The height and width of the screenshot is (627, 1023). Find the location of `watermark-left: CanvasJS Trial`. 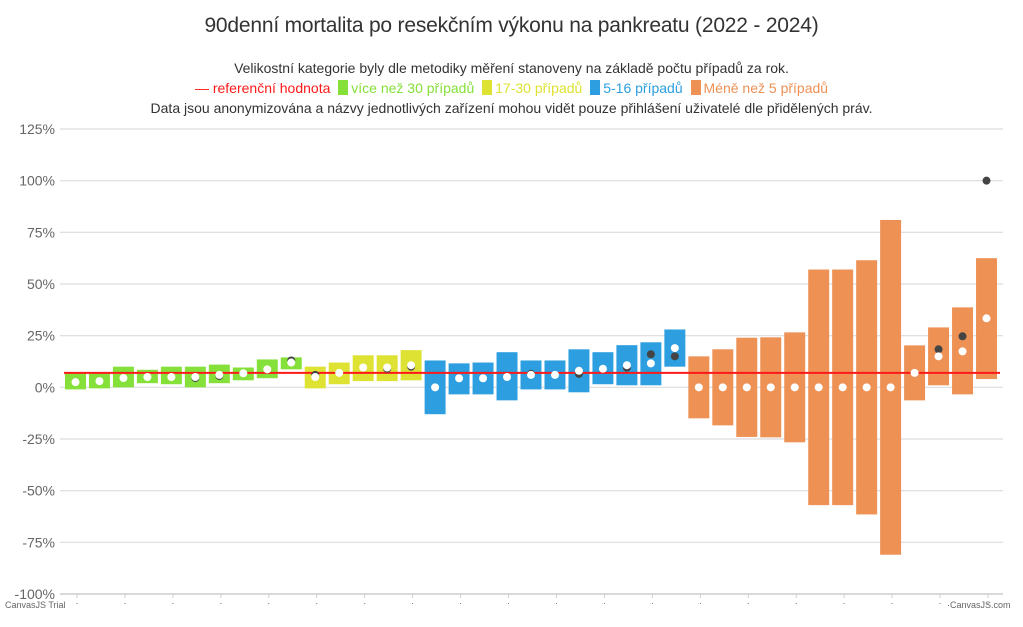

watermark-left: CanvasJS Trial is located at coordinates (35, 605).